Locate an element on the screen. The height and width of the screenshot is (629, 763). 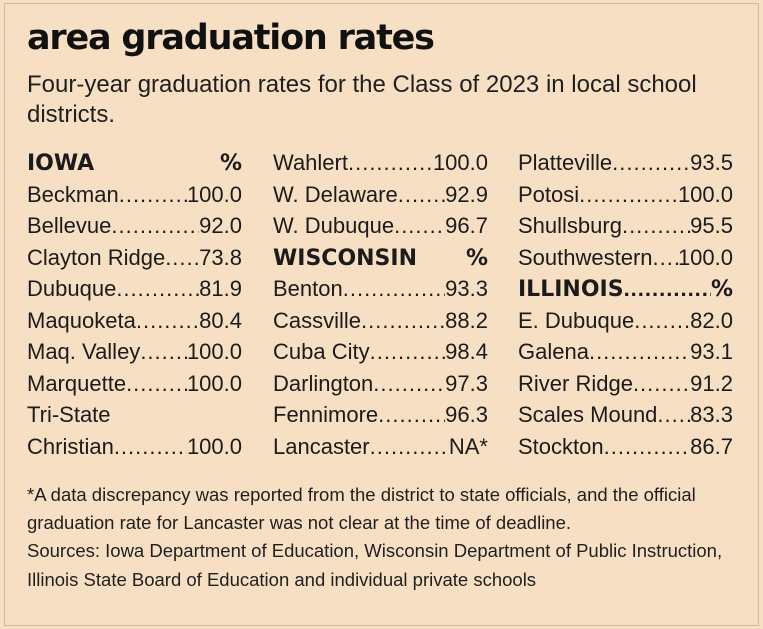
table-row: Cassville 88.2 is located at coordinates (380, 321).